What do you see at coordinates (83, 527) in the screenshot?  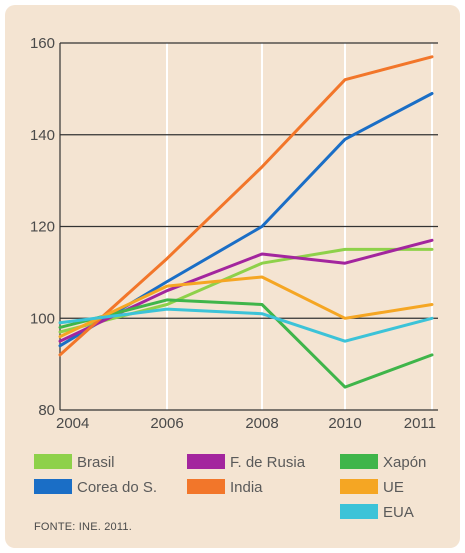 I see `source-note: FONTE: INE. 2011.` at bounding box center [83, 527].